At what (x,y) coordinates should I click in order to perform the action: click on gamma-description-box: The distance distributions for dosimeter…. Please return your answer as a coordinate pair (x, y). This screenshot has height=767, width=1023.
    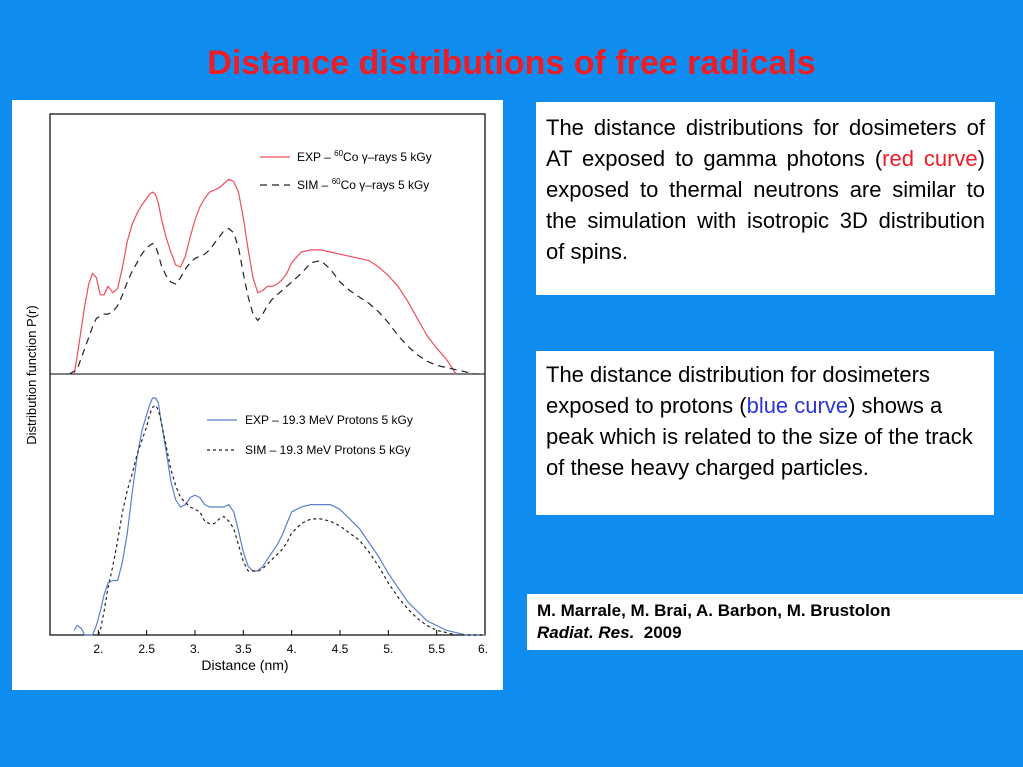
    Looking at the image, I should click on (765, 198).